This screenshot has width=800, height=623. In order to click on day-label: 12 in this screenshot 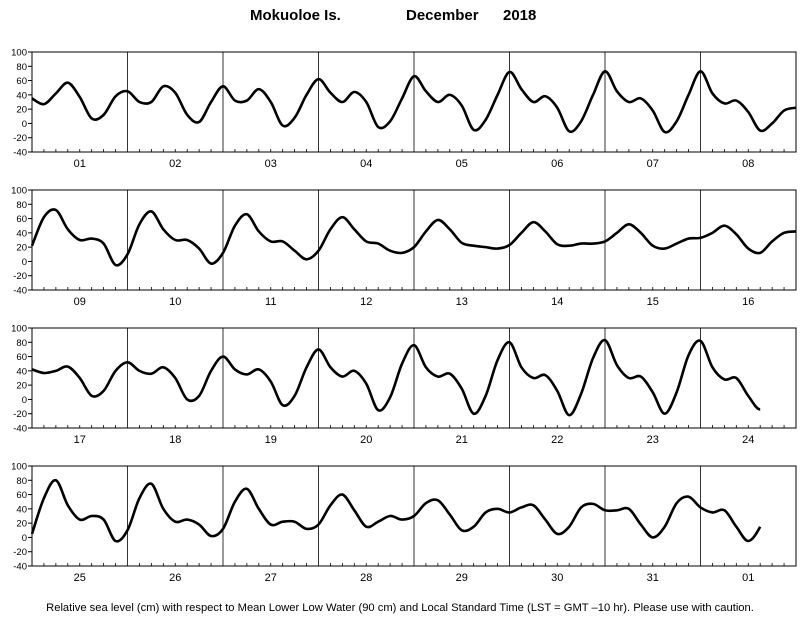, I will do `click(366, 302)`.